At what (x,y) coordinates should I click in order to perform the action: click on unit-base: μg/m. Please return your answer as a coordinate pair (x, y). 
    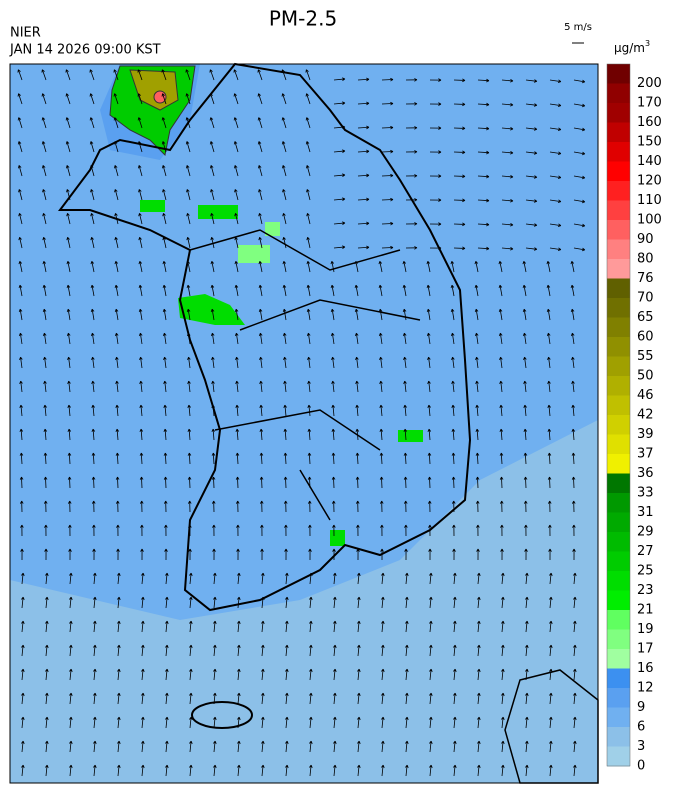
    Looking at the image, I should click on (629, 48).